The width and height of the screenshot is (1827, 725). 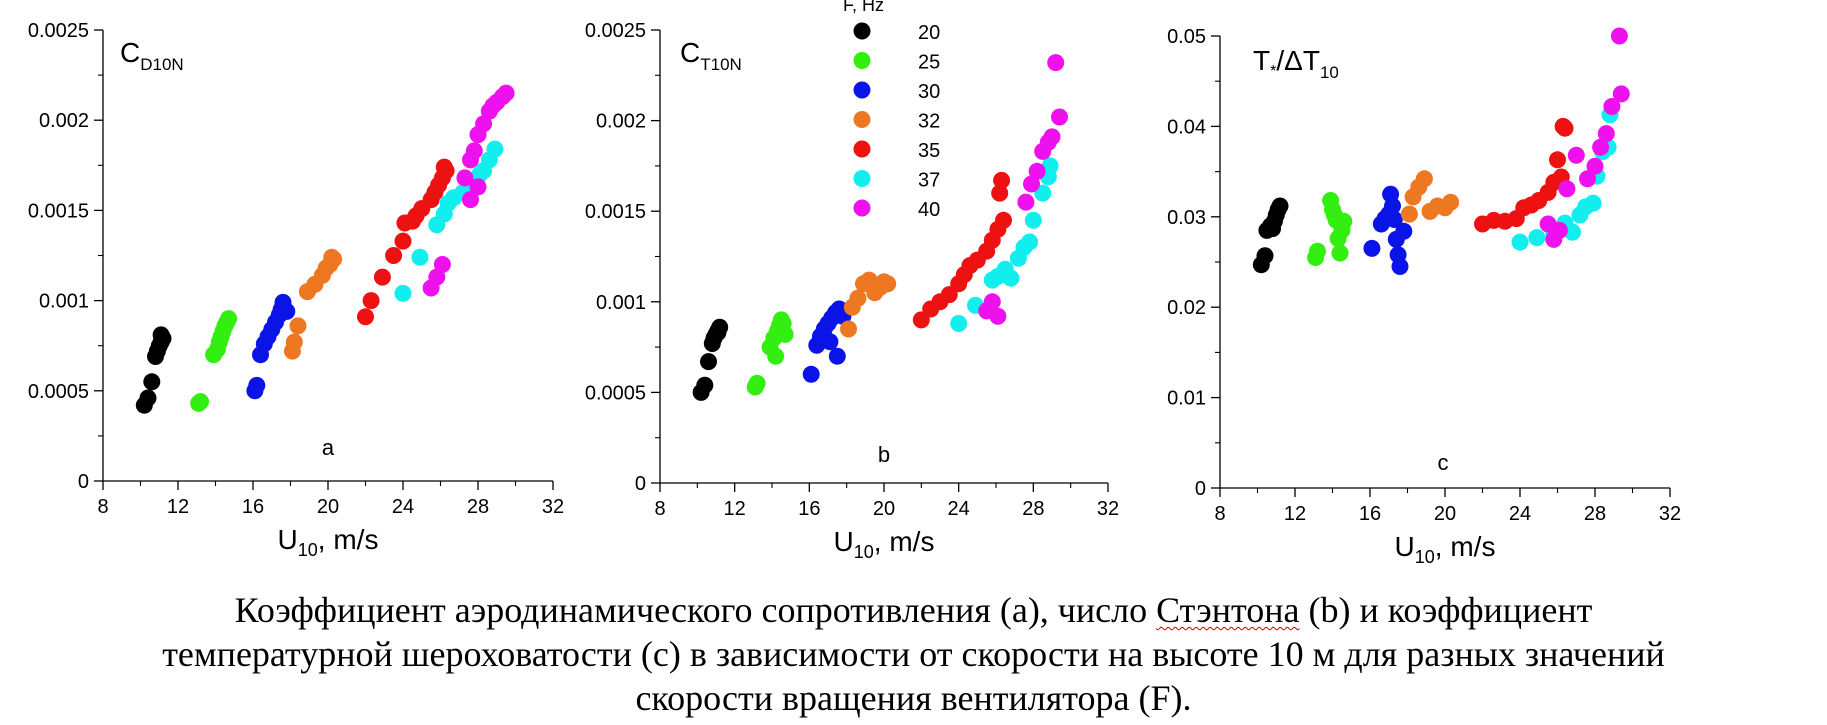 I want to click on legend-item-25: 25, so click(x=896, y=63).